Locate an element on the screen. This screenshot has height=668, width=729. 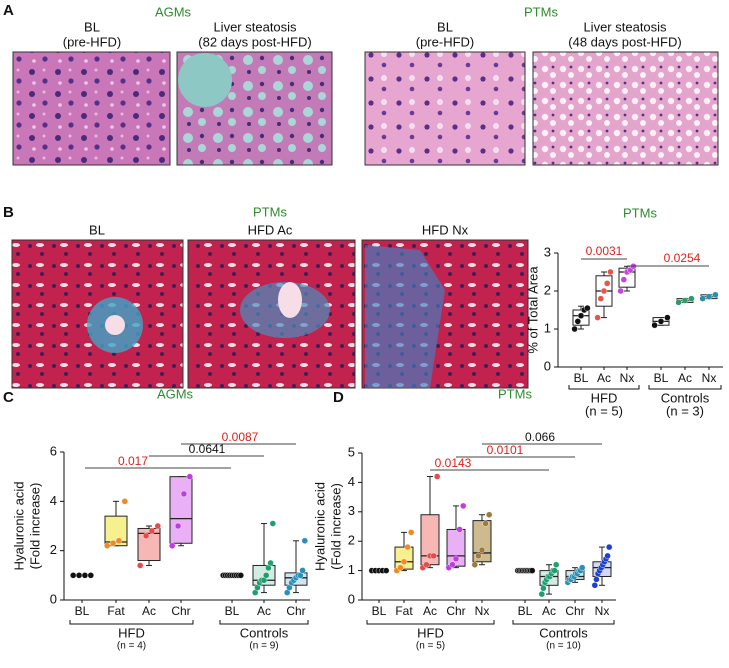
panel-label: D is located at coordinates (338, 397).